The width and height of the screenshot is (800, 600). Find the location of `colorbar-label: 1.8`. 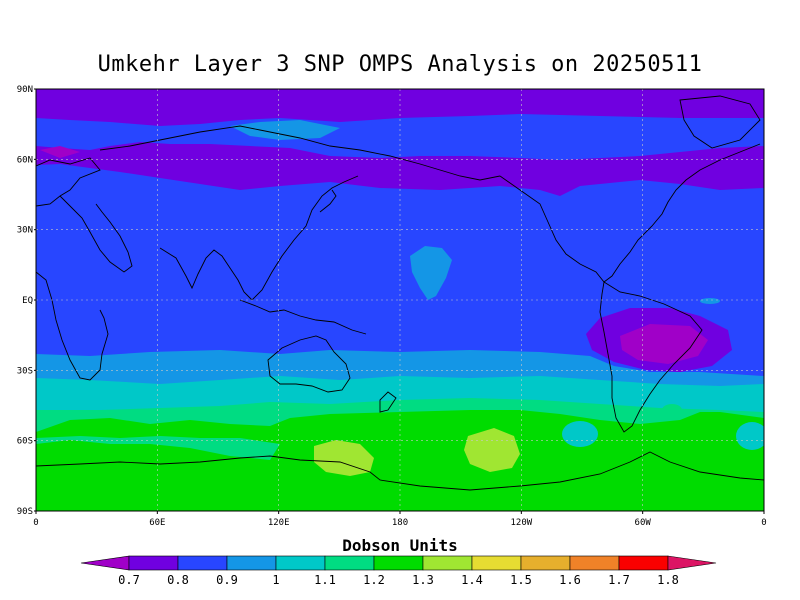

colorbar-label: 1.8 is located at coordinates (668, 580).